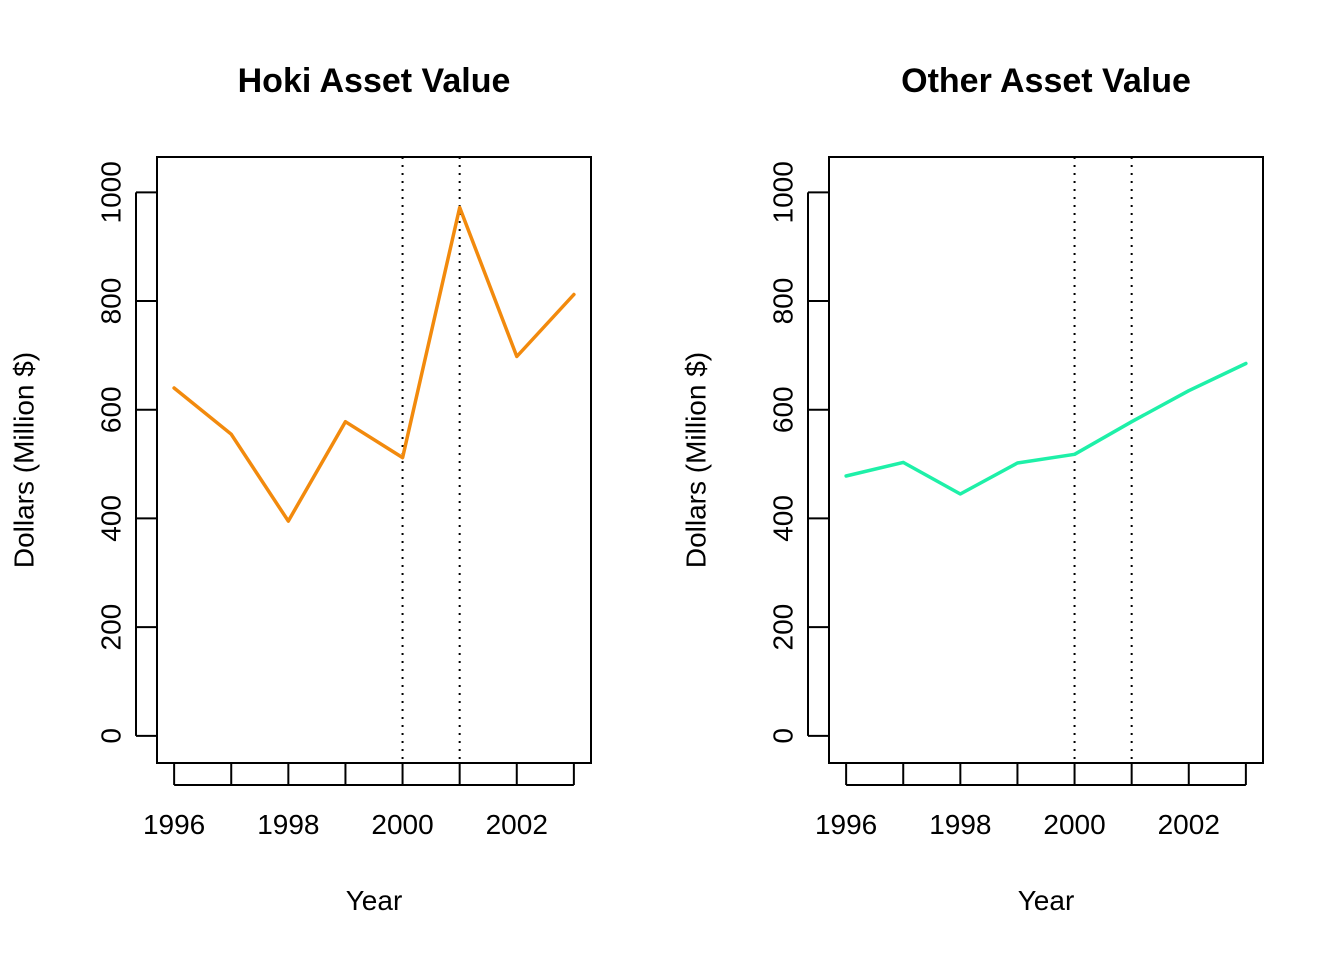 The width and height of the screenshot is (1344, 960). Describe the element at coordinates (1046, 81) in the screenshot. I see `chart-title: Other Asset Value` at that location.